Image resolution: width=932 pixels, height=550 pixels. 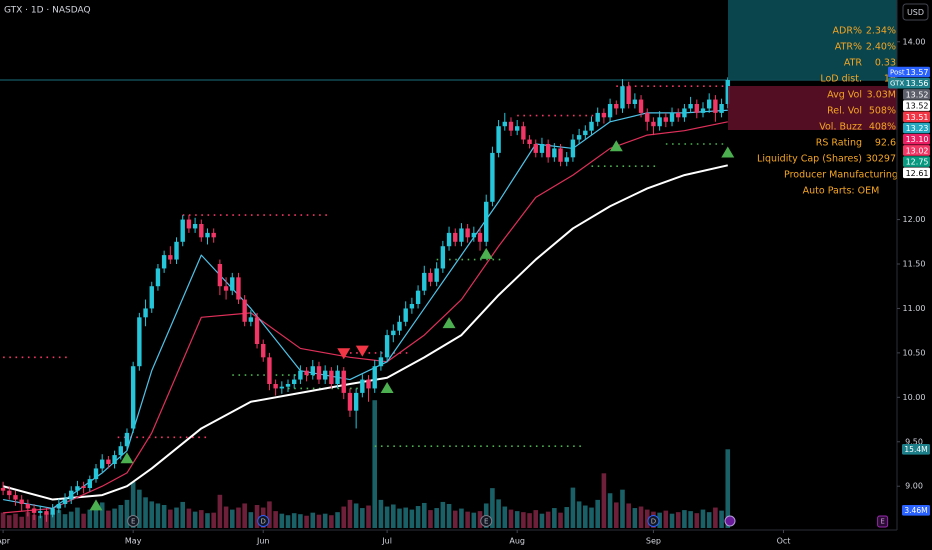 I want to click on currency-label: USD, so click(x=915, y=12).